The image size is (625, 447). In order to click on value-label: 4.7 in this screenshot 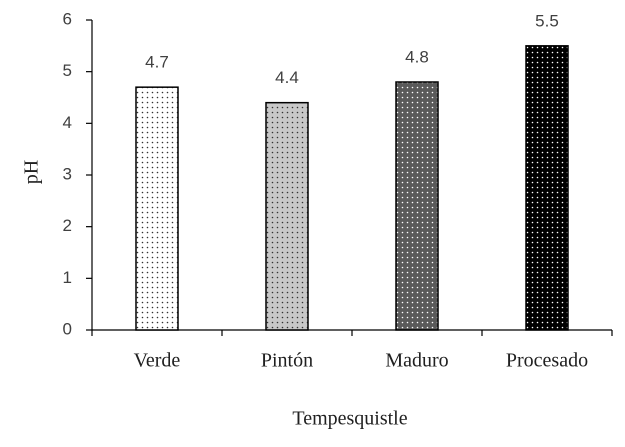, I will do `click(157, 62)`.